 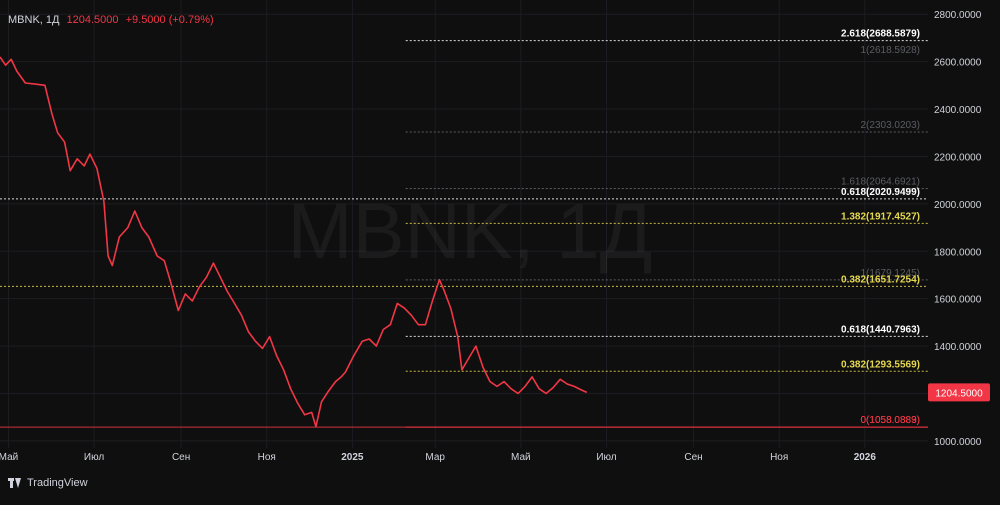 What do you see at coordinates (958, 205) in the screenshot?
I see `y-tick-label: 2000.0000` at bounding box center [958, 205].